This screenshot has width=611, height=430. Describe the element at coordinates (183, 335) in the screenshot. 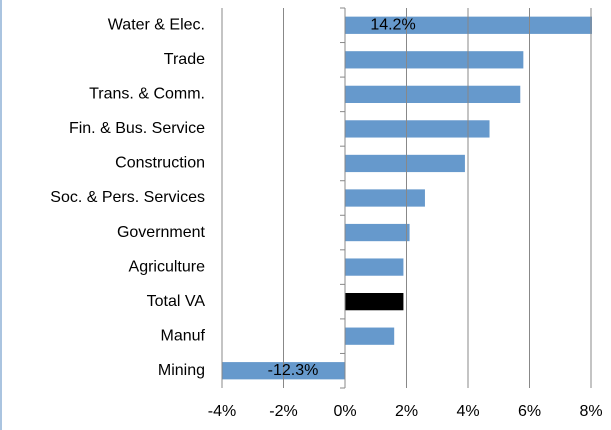

I see `y-tick-label: Manuf` at that location.